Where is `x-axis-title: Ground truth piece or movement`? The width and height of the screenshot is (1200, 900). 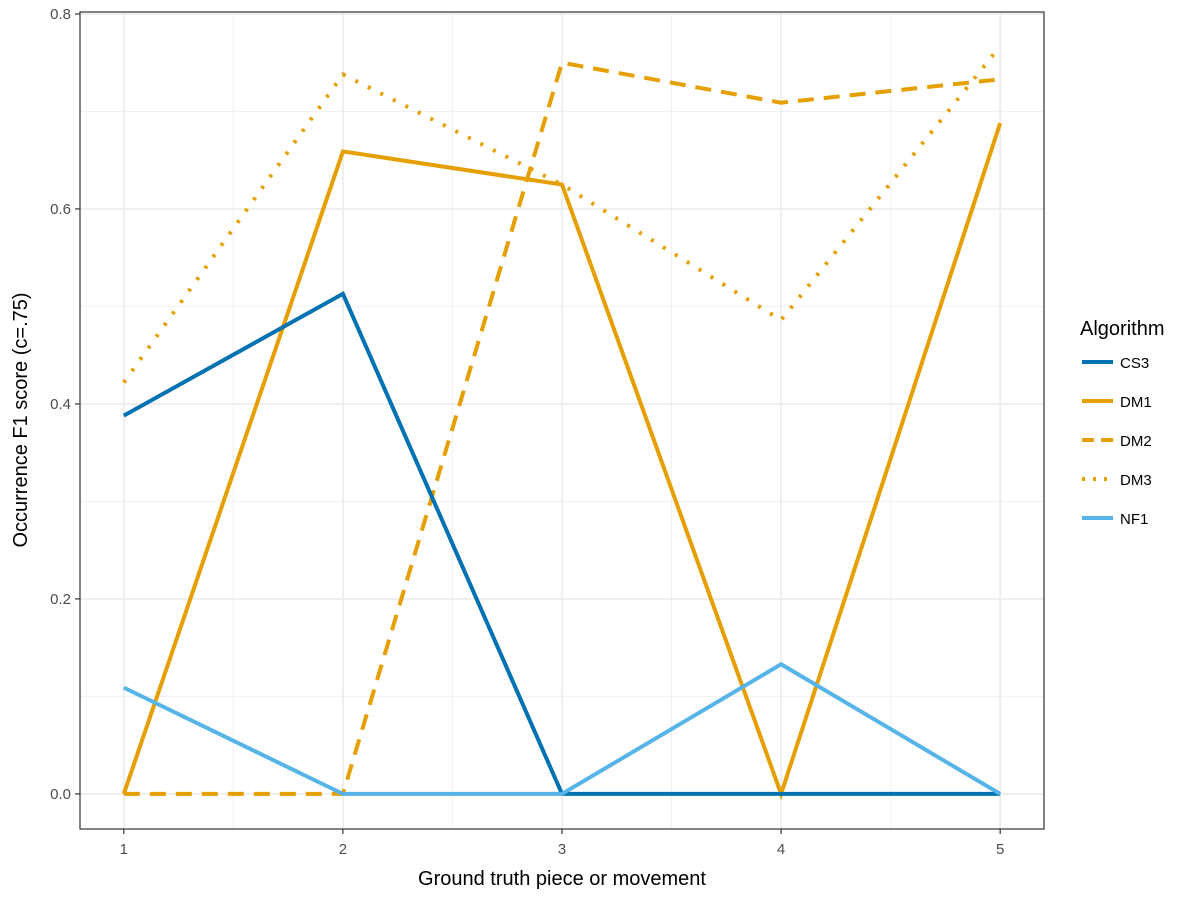
x-axis-title: Ground truth piece or movement is located at coordinates (562, 879).